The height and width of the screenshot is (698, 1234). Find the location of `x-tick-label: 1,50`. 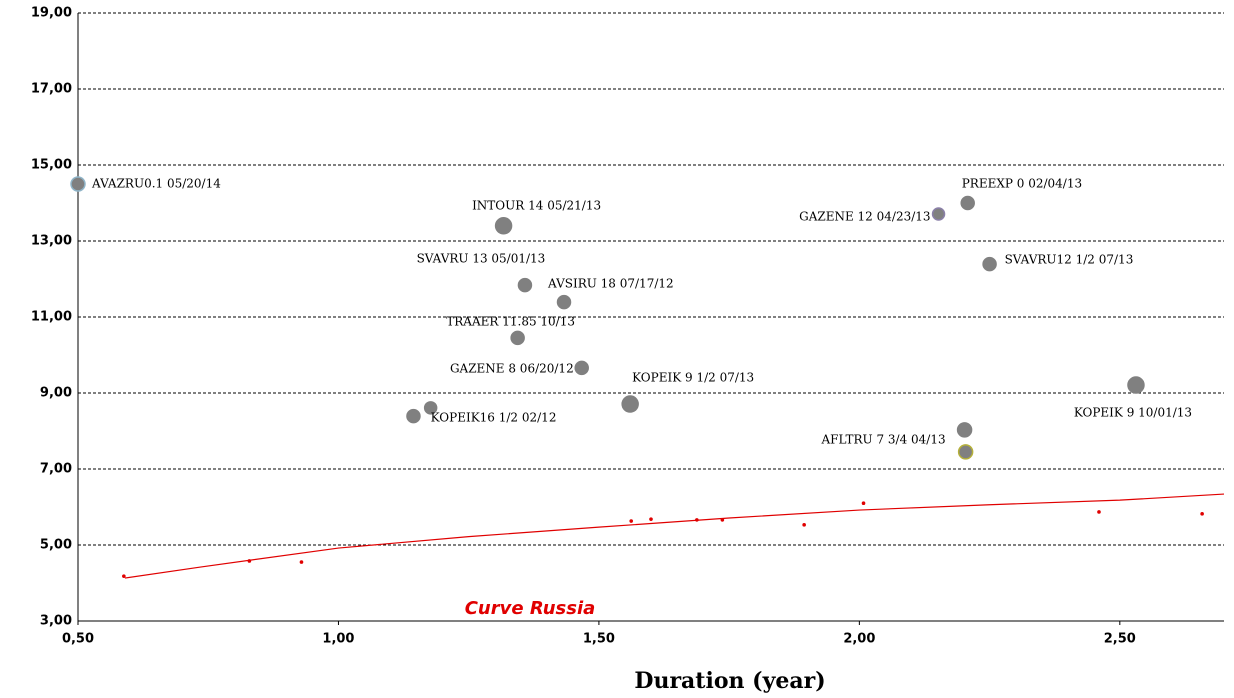

x-tick-label: 1,50 is located at coordinates (599, 639).